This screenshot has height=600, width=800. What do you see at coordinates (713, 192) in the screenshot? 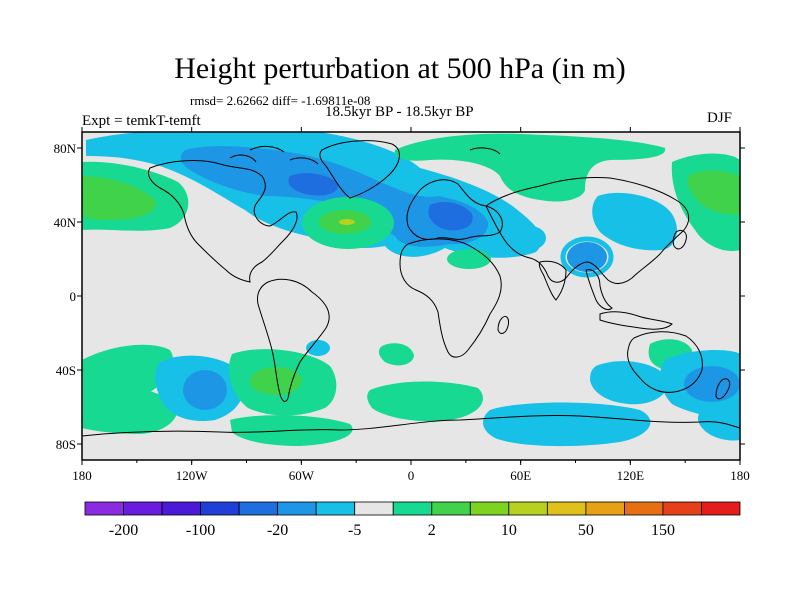
I see `contour-npacific-east-lightgreen` at bounding box center [713, 192].